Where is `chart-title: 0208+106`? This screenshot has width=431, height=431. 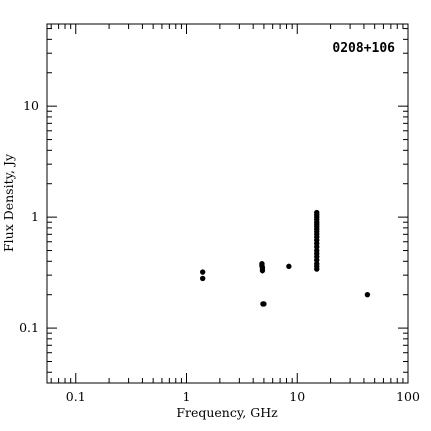
chart-title: 0208+106 is located at coordinates (363, 48).